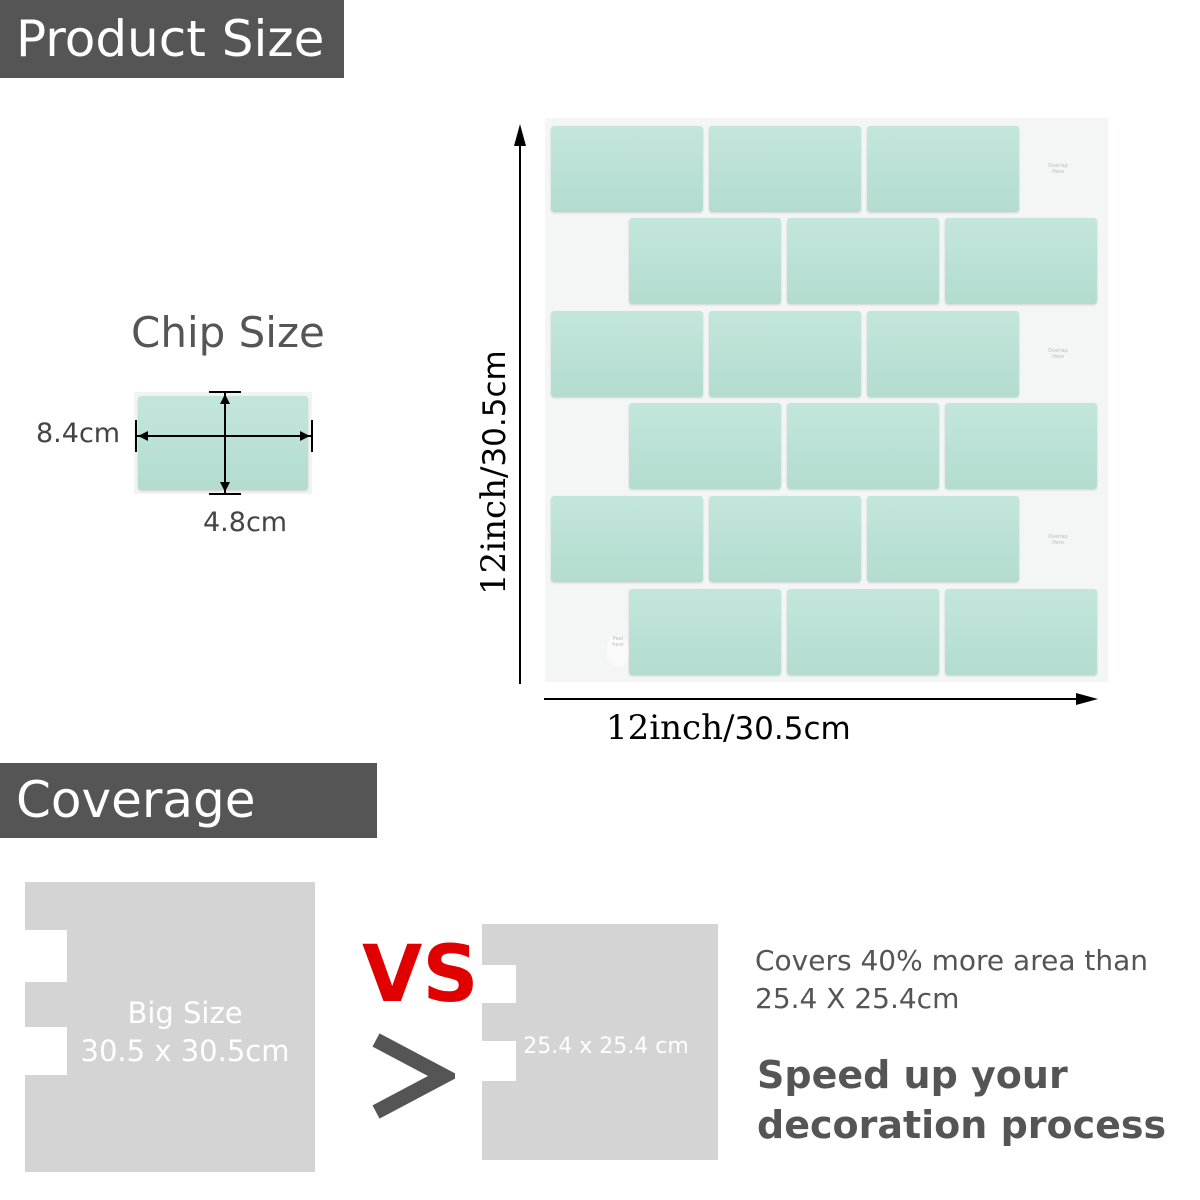 The image size is (1200, 1200). I want to click on product-size-banner: Product Size, so click(172, 39).